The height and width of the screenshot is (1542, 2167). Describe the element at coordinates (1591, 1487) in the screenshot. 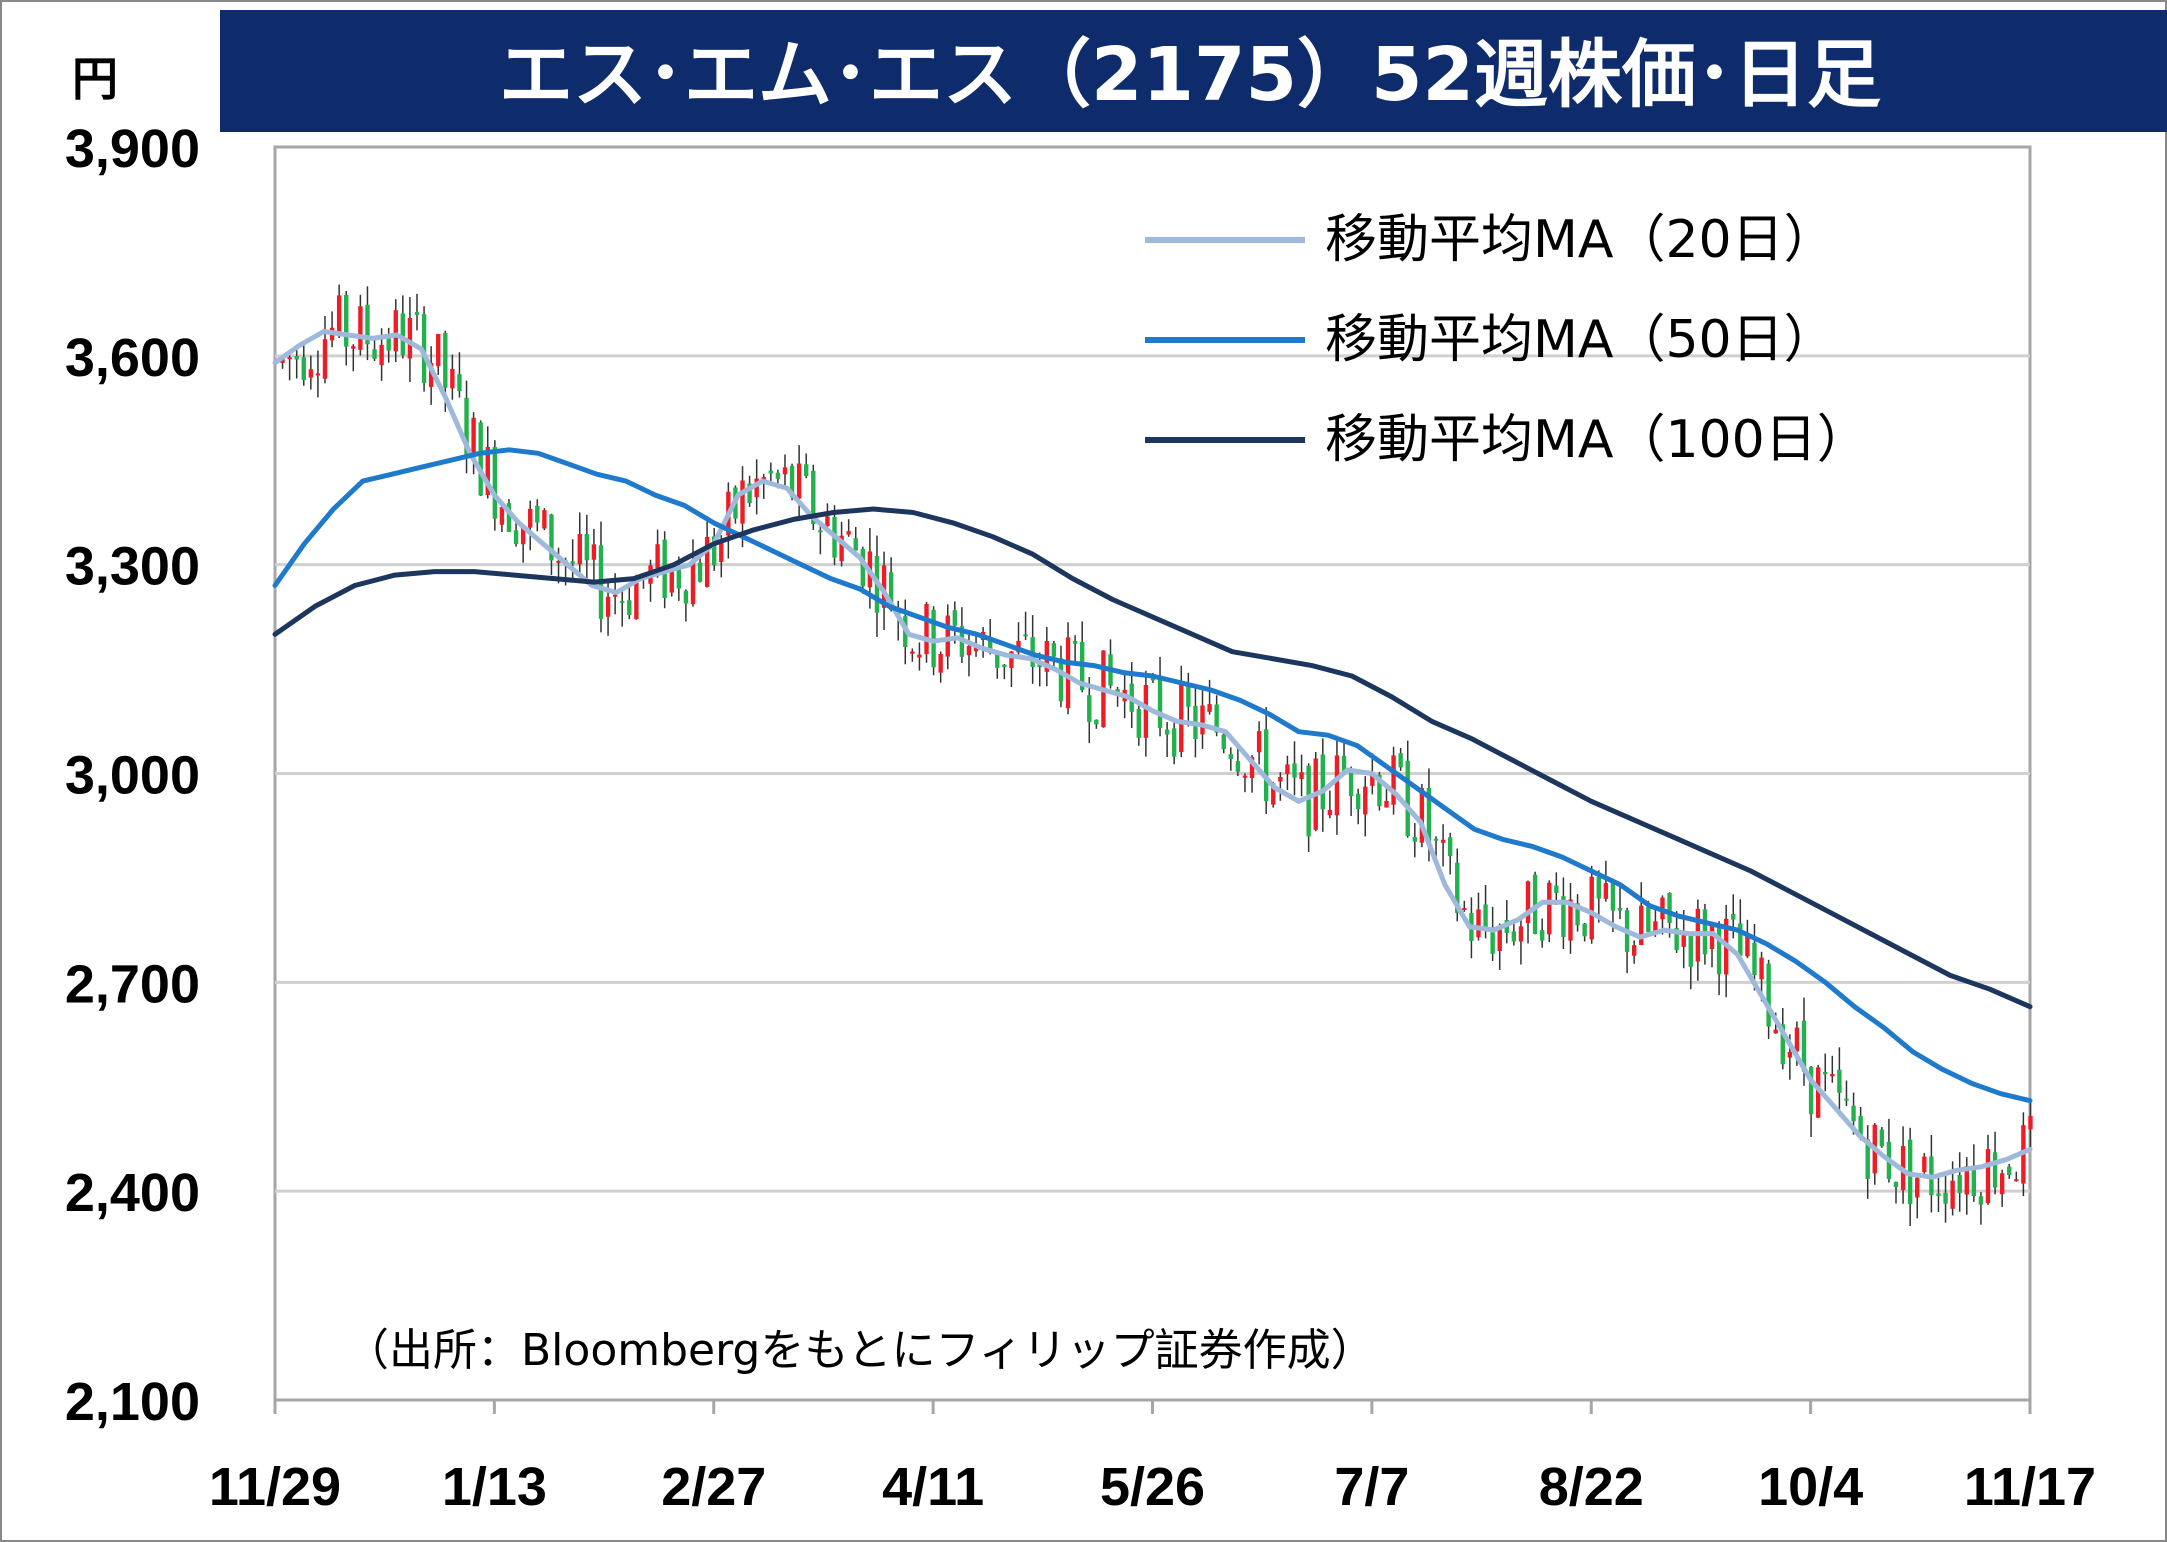

I see `x-tick-label: 8/22` at that location.